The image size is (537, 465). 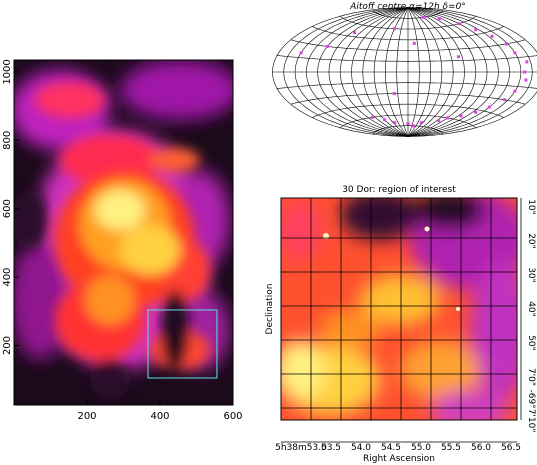 I want to click on y-tick-label: 10", so click(x=531, y=207).